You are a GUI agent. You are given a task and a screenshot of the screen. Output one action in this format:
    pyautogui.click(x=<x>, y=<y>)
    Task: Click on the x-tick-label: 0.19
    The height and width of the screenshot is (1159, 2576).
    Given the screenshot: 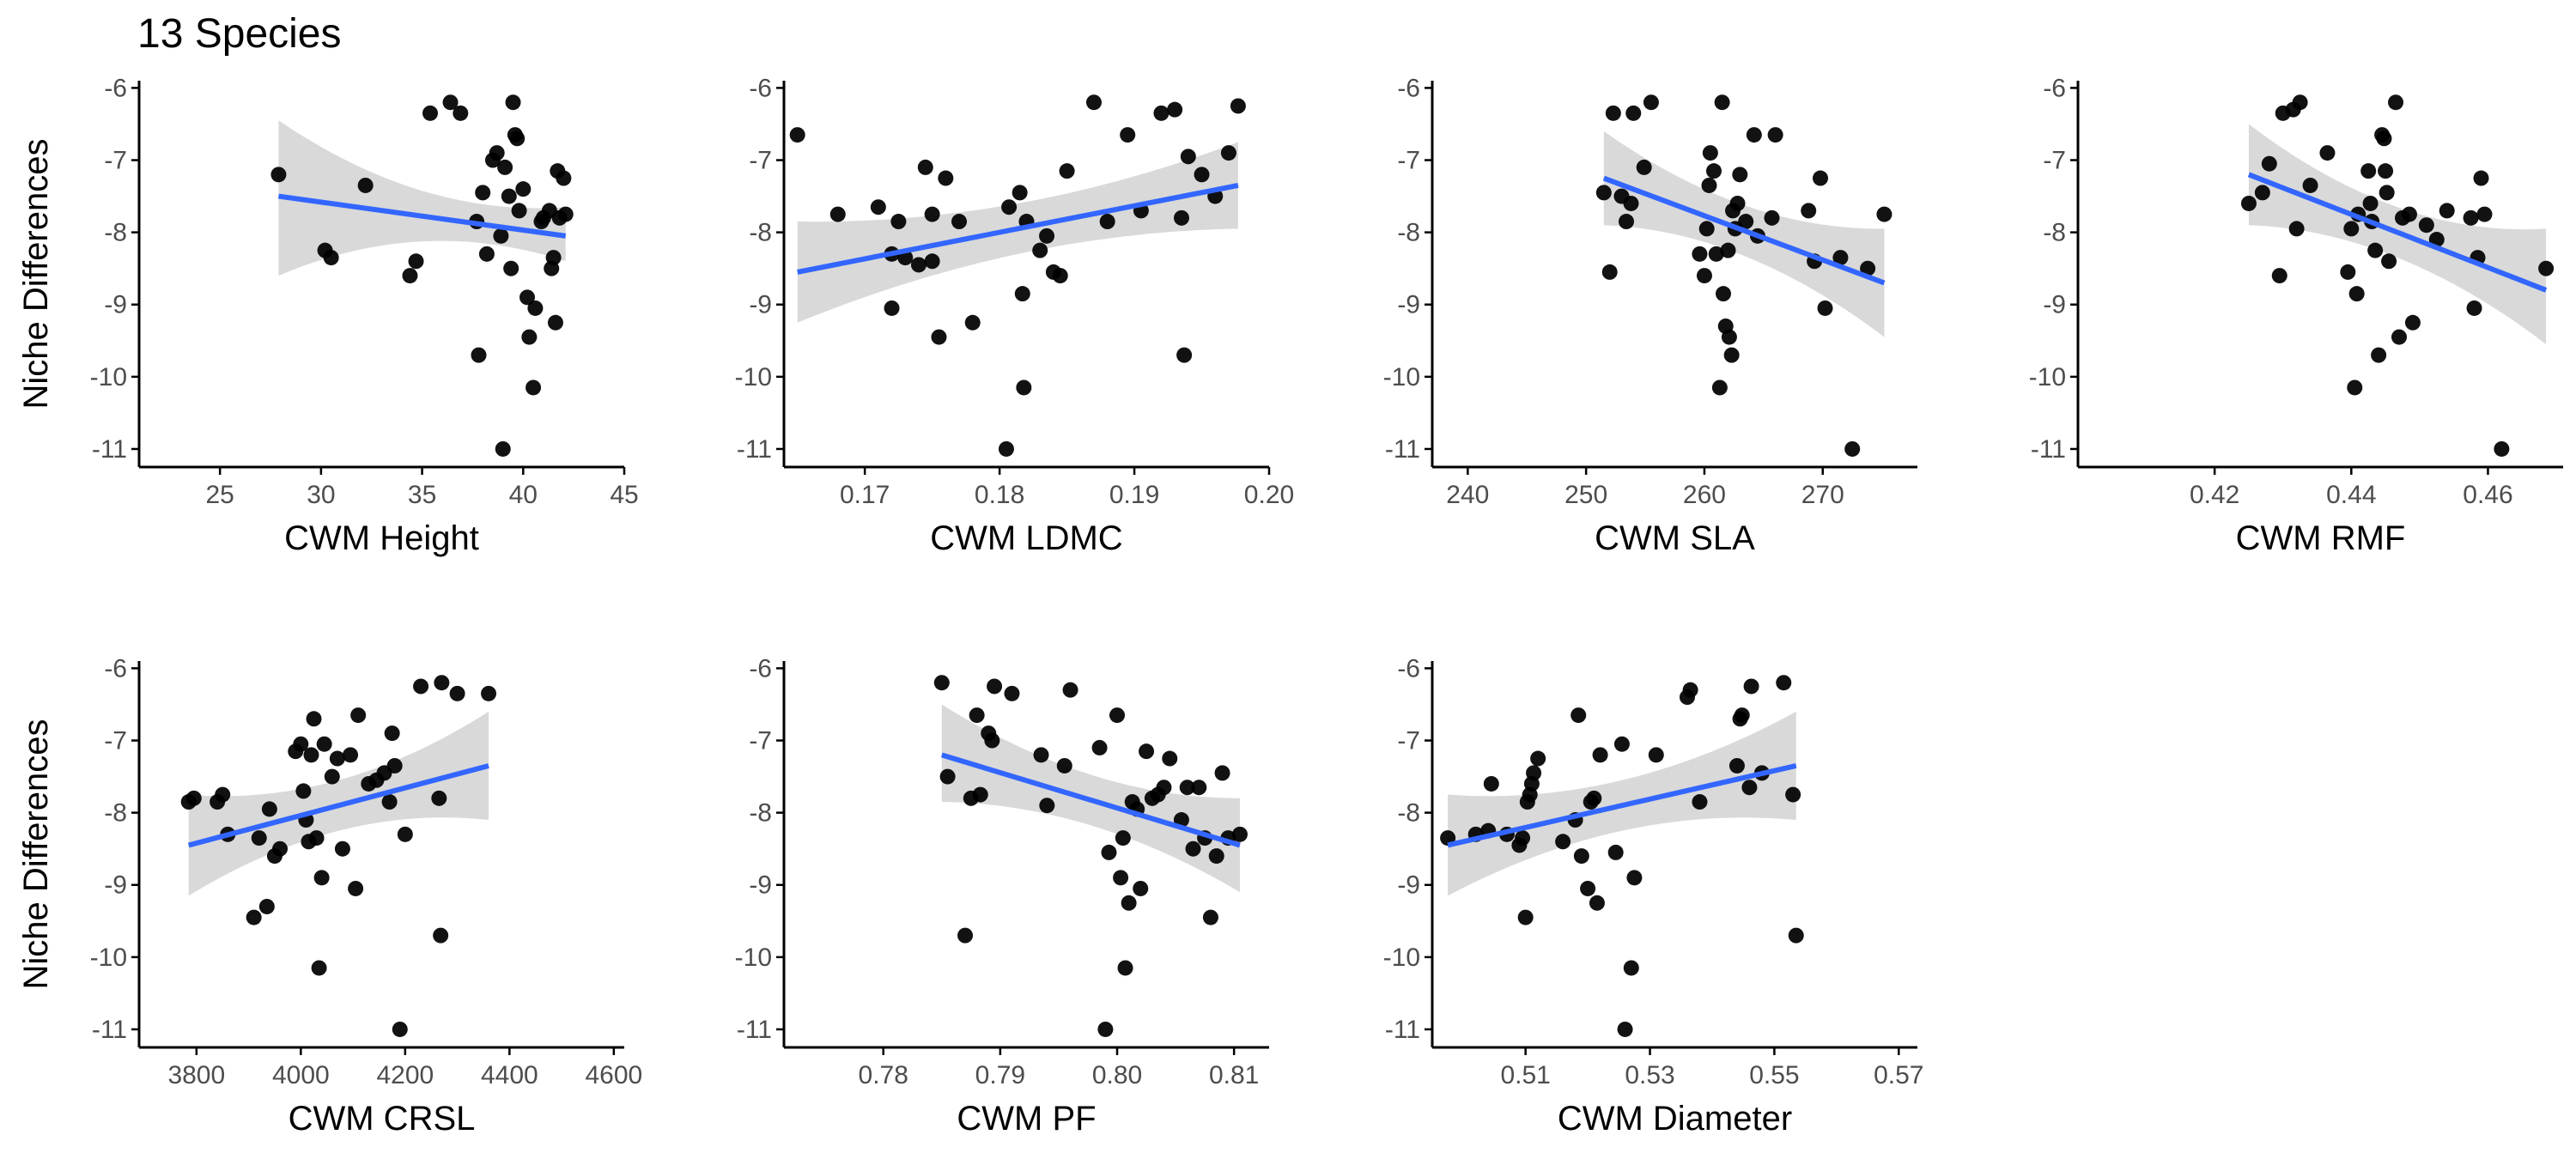 What is the action you would take?
    pyautogui.click(x=1134, y=495)
    